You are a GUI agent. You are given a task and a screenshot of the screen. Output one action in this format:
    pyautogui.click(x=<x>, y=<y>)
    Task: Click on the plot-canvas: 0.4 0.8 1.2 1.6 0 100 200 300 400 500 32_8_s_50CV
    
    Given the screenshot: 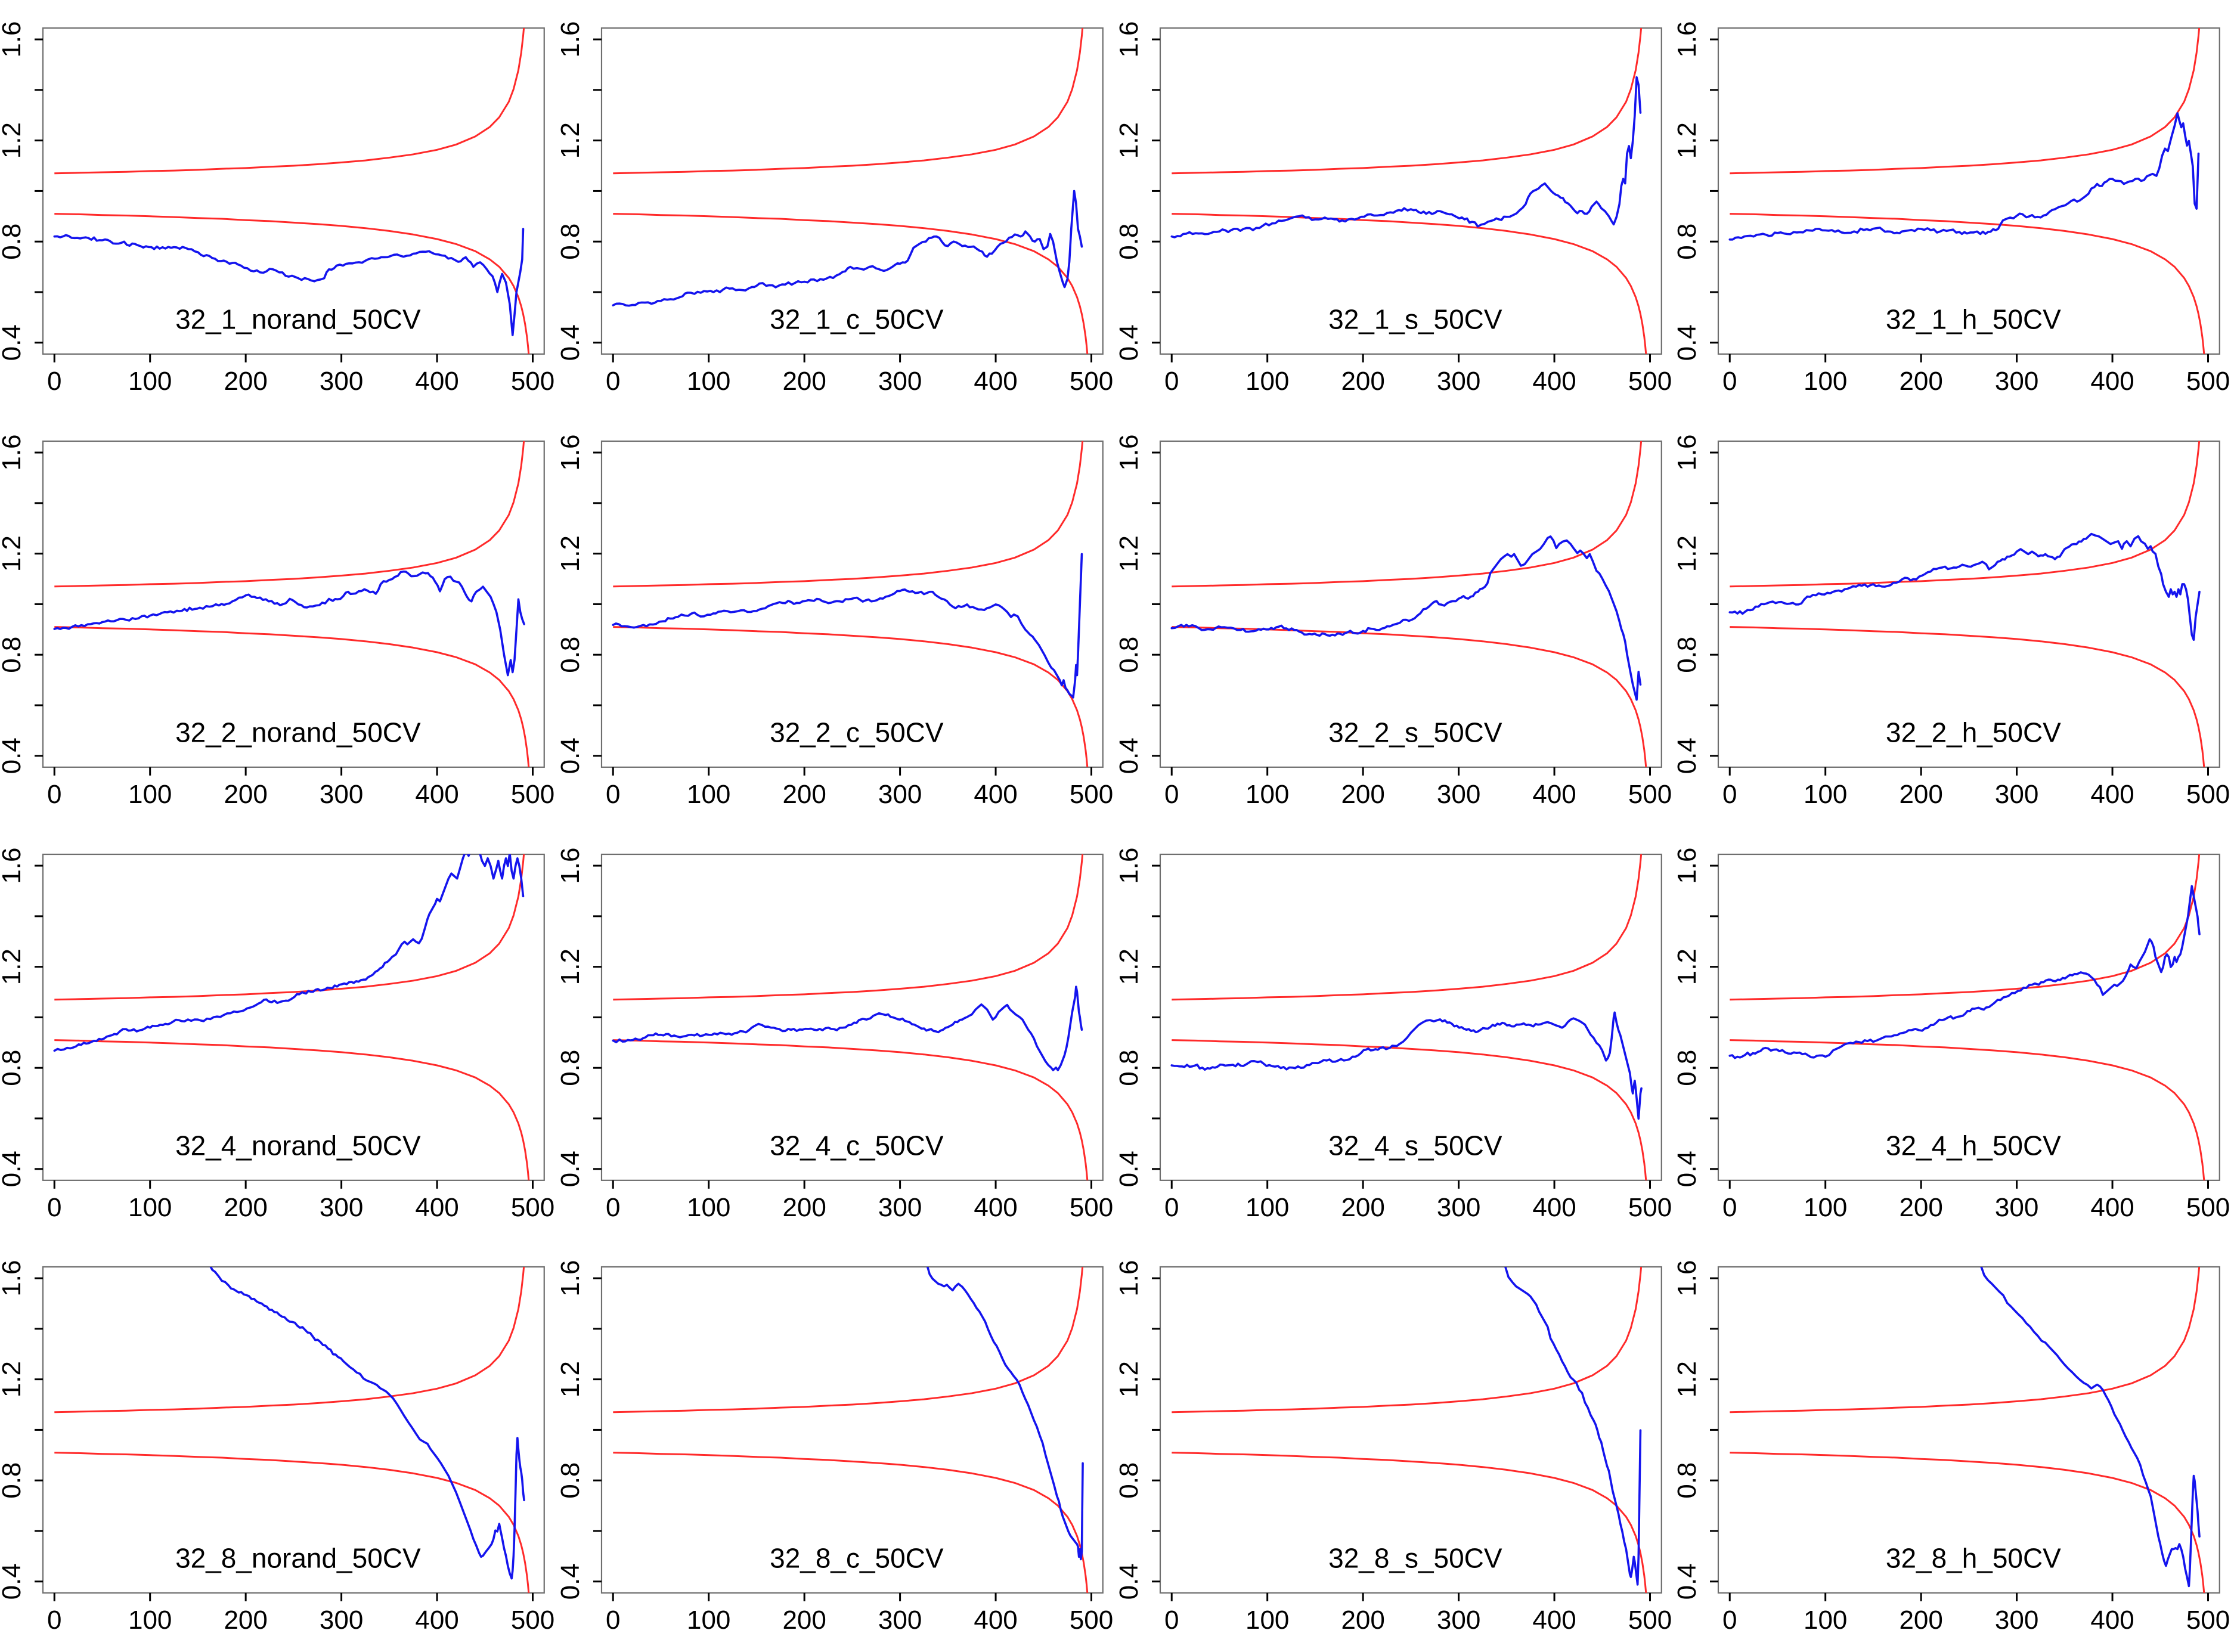 What is the action you would take?
    pyautogui.click(x=1394, y=1447)
    